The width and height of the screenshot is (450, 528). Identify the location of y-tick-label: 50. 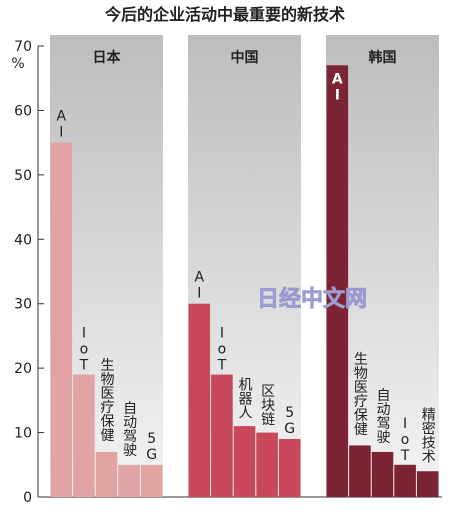
(23, 176).